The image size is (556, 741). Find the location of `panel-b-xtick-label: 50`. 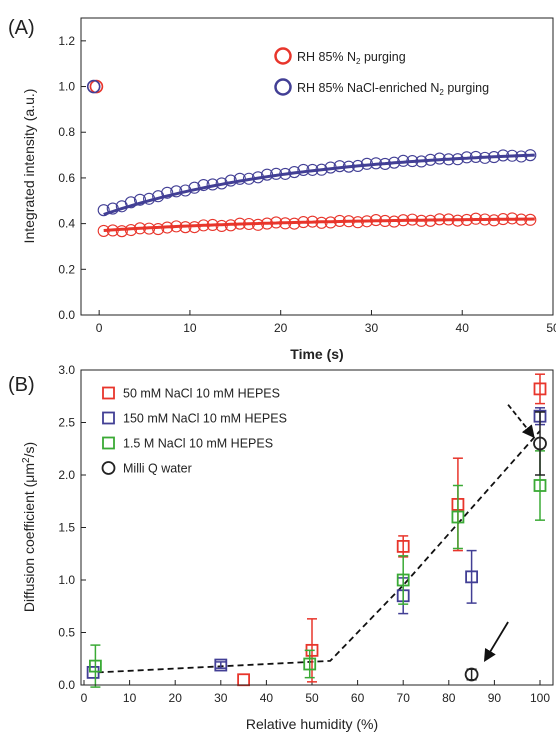

panel-b-xtick-label: 50 is located at coordinates (312, 698).